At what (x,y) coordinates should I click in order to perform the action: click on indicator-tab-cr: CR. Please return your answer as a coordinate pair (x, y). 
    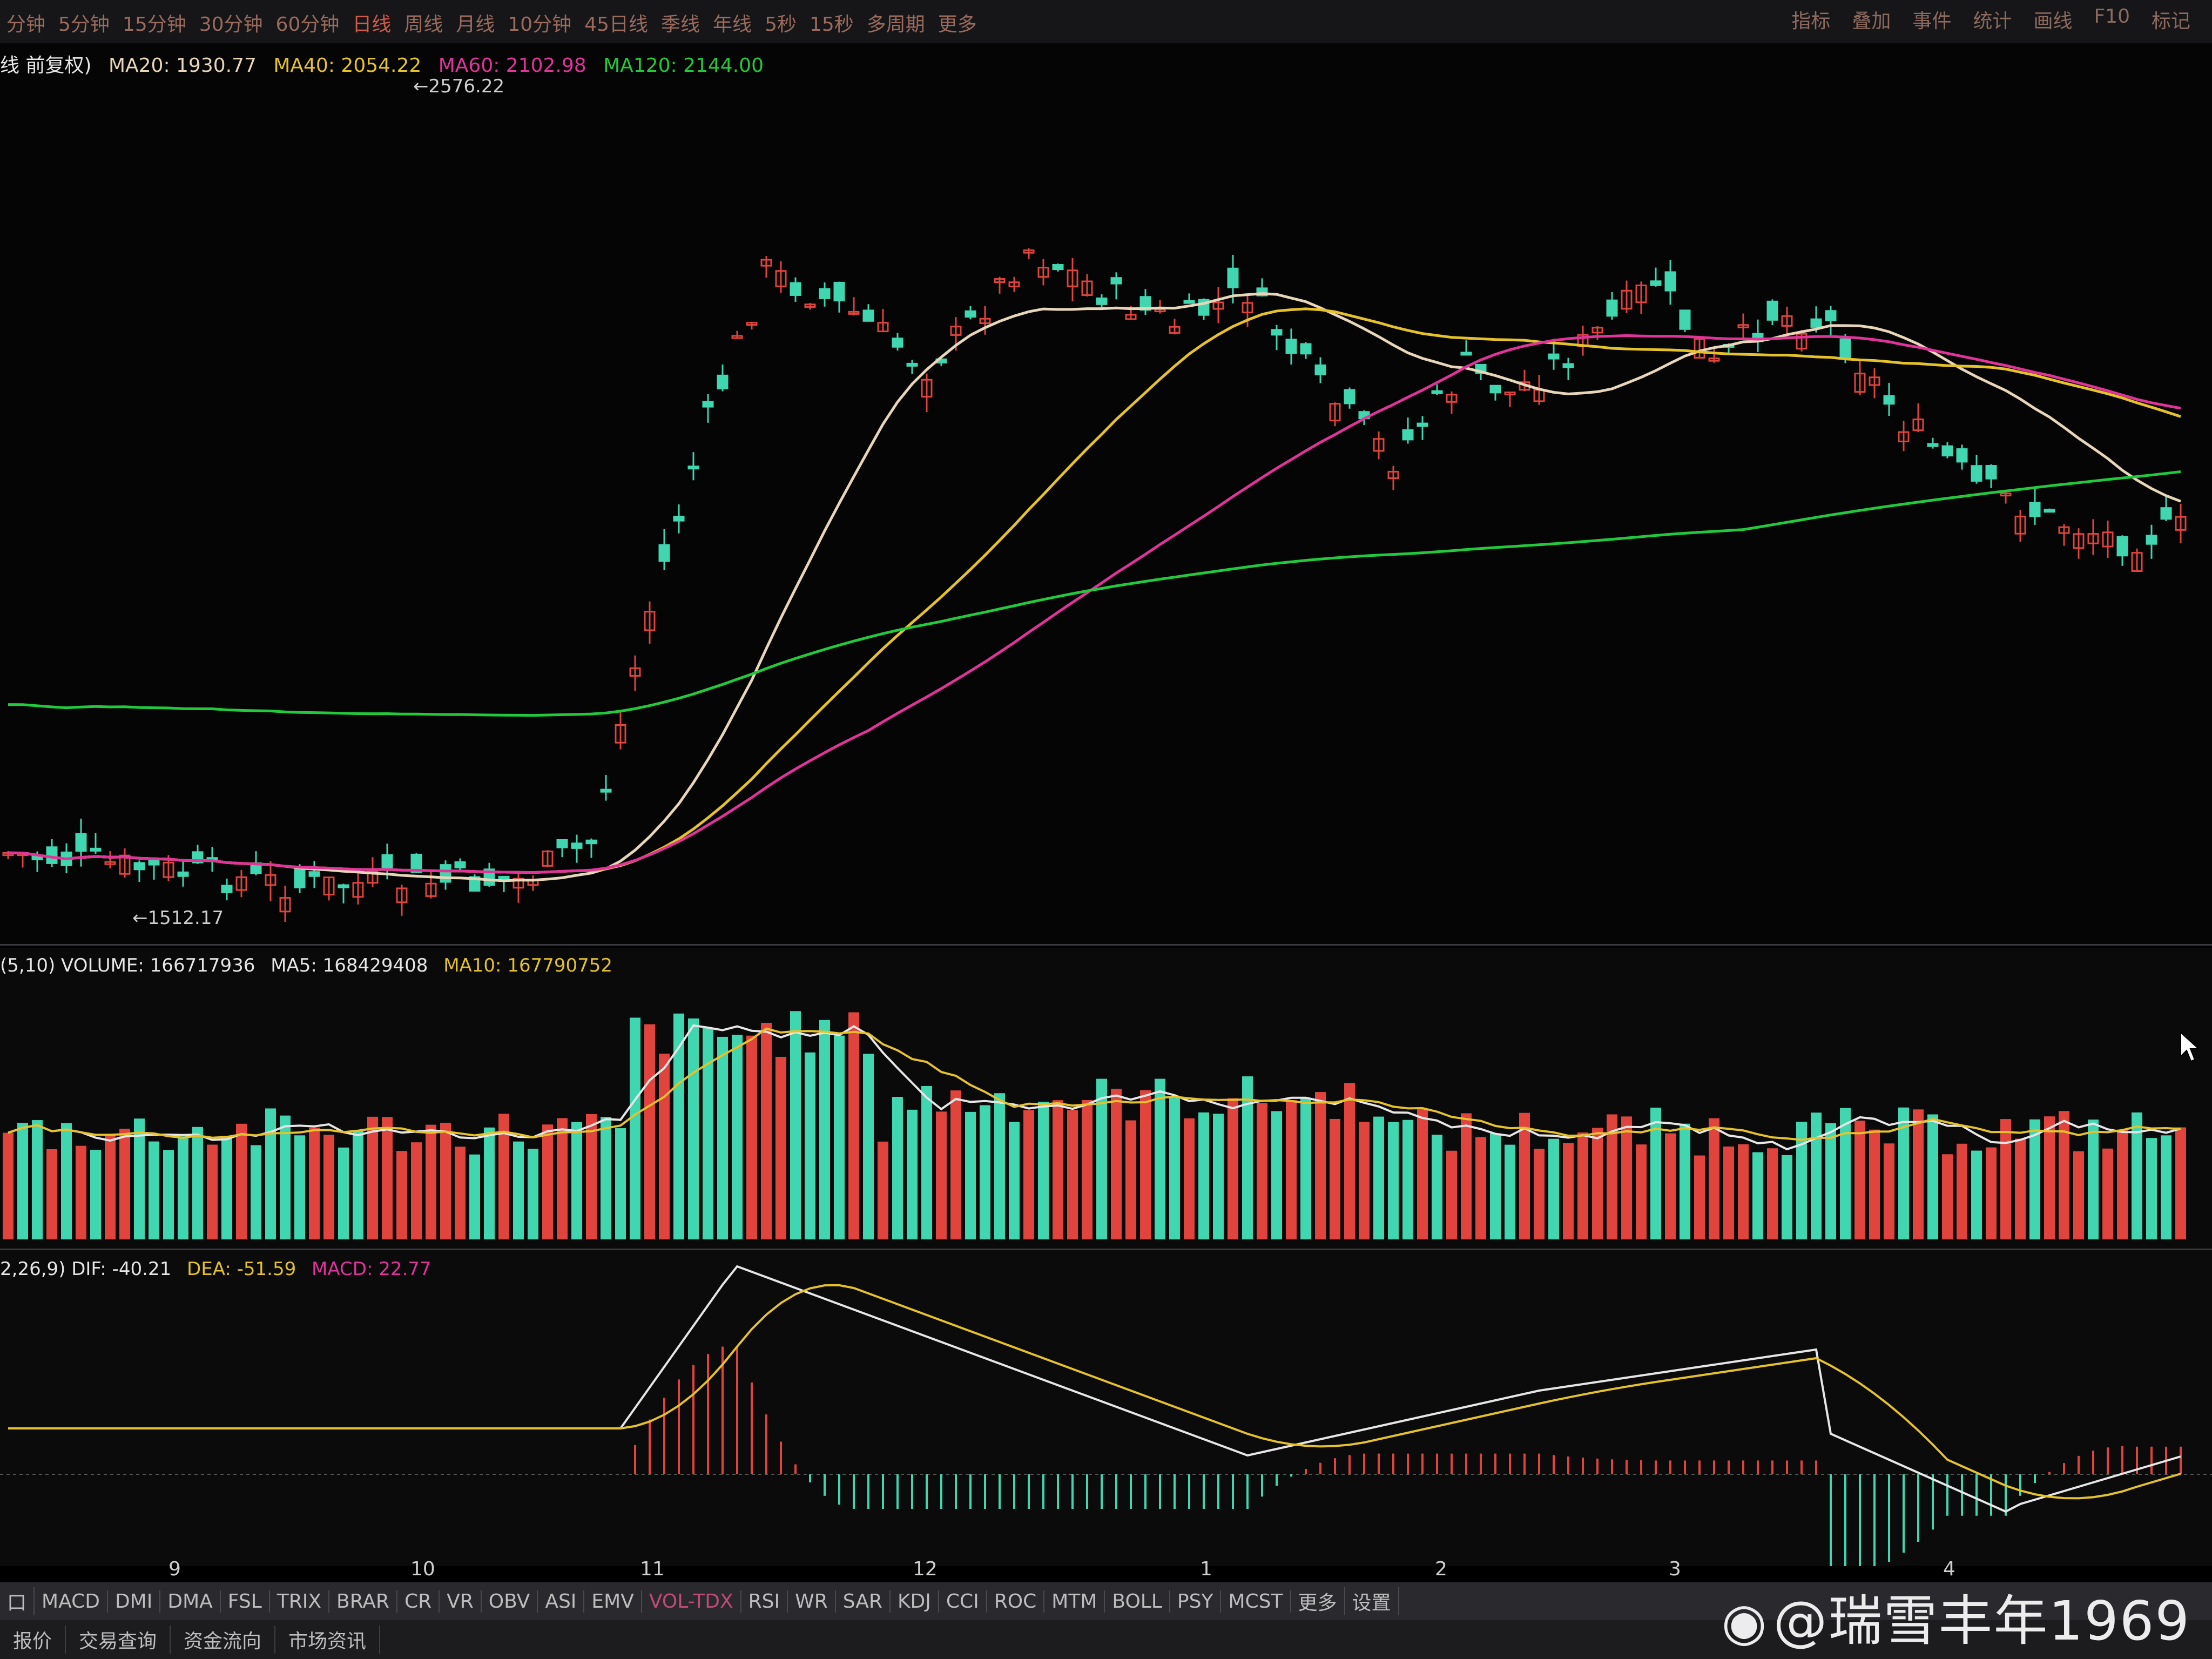
    Looking at the image, I should click on (418, 1601).